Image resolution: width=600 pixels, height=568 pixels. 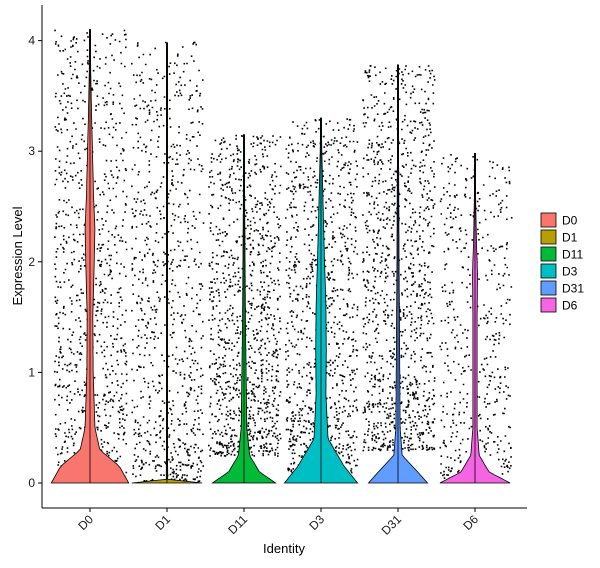 What do you see at coordinates (570, 306) in the screenshot?
I see `legend-label: D6` at bounding box center [570, 306].